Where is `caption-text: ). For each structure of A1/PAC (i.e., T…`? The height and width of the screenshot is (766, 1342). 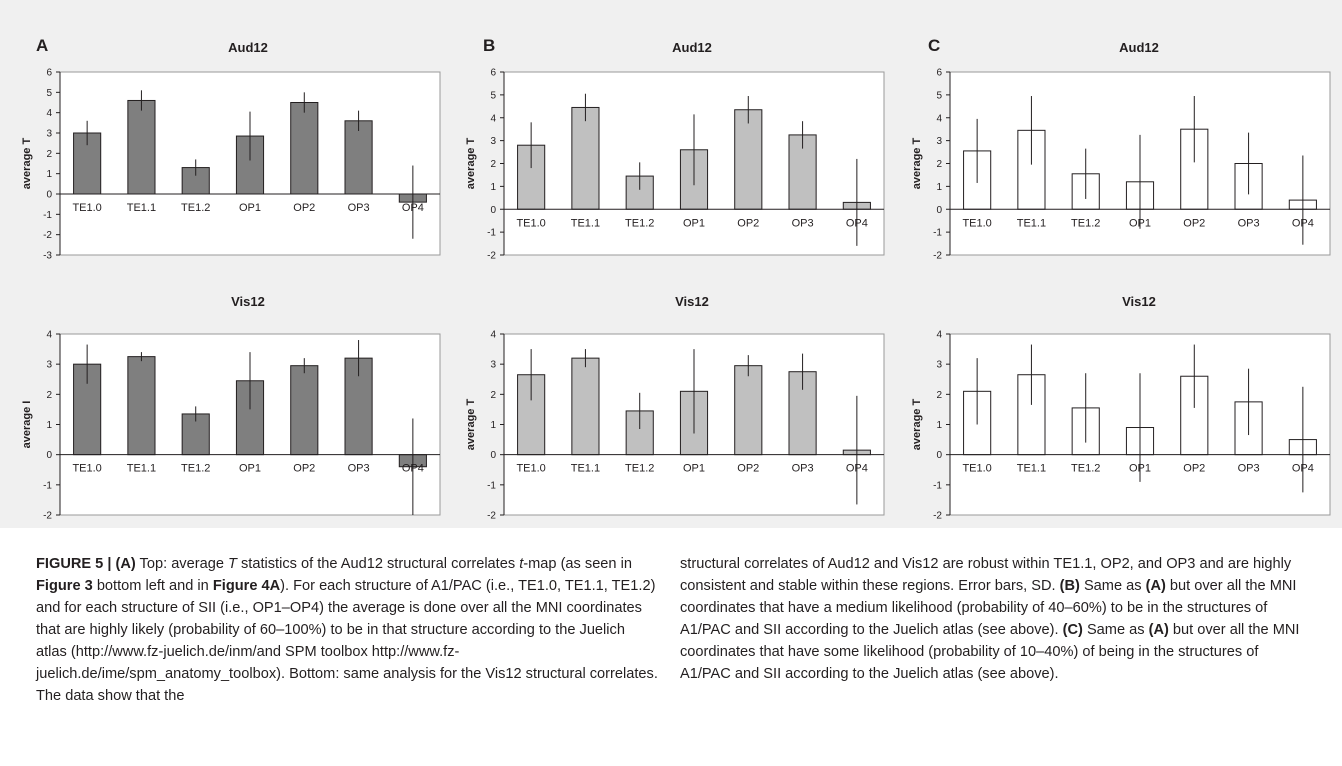
caption-text: ). For each structure of A1/PAC (i.e., T… is located at coordinates (347, 641).